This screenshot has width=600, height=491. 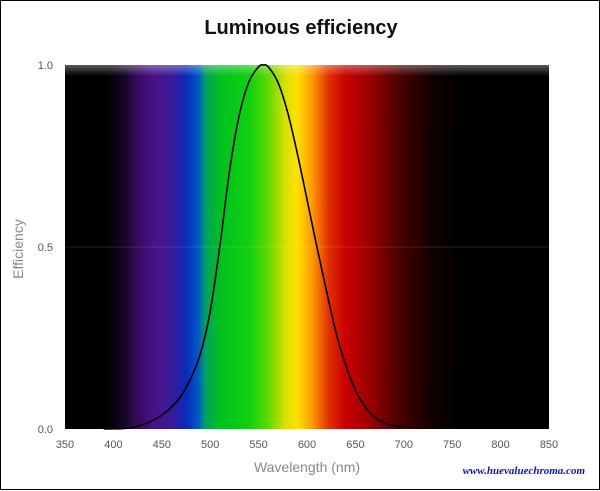 What do you see at coordinates (162, 445) in the screenshot?
I see `x-tick-label: 450` at bounding box center [162, 445].